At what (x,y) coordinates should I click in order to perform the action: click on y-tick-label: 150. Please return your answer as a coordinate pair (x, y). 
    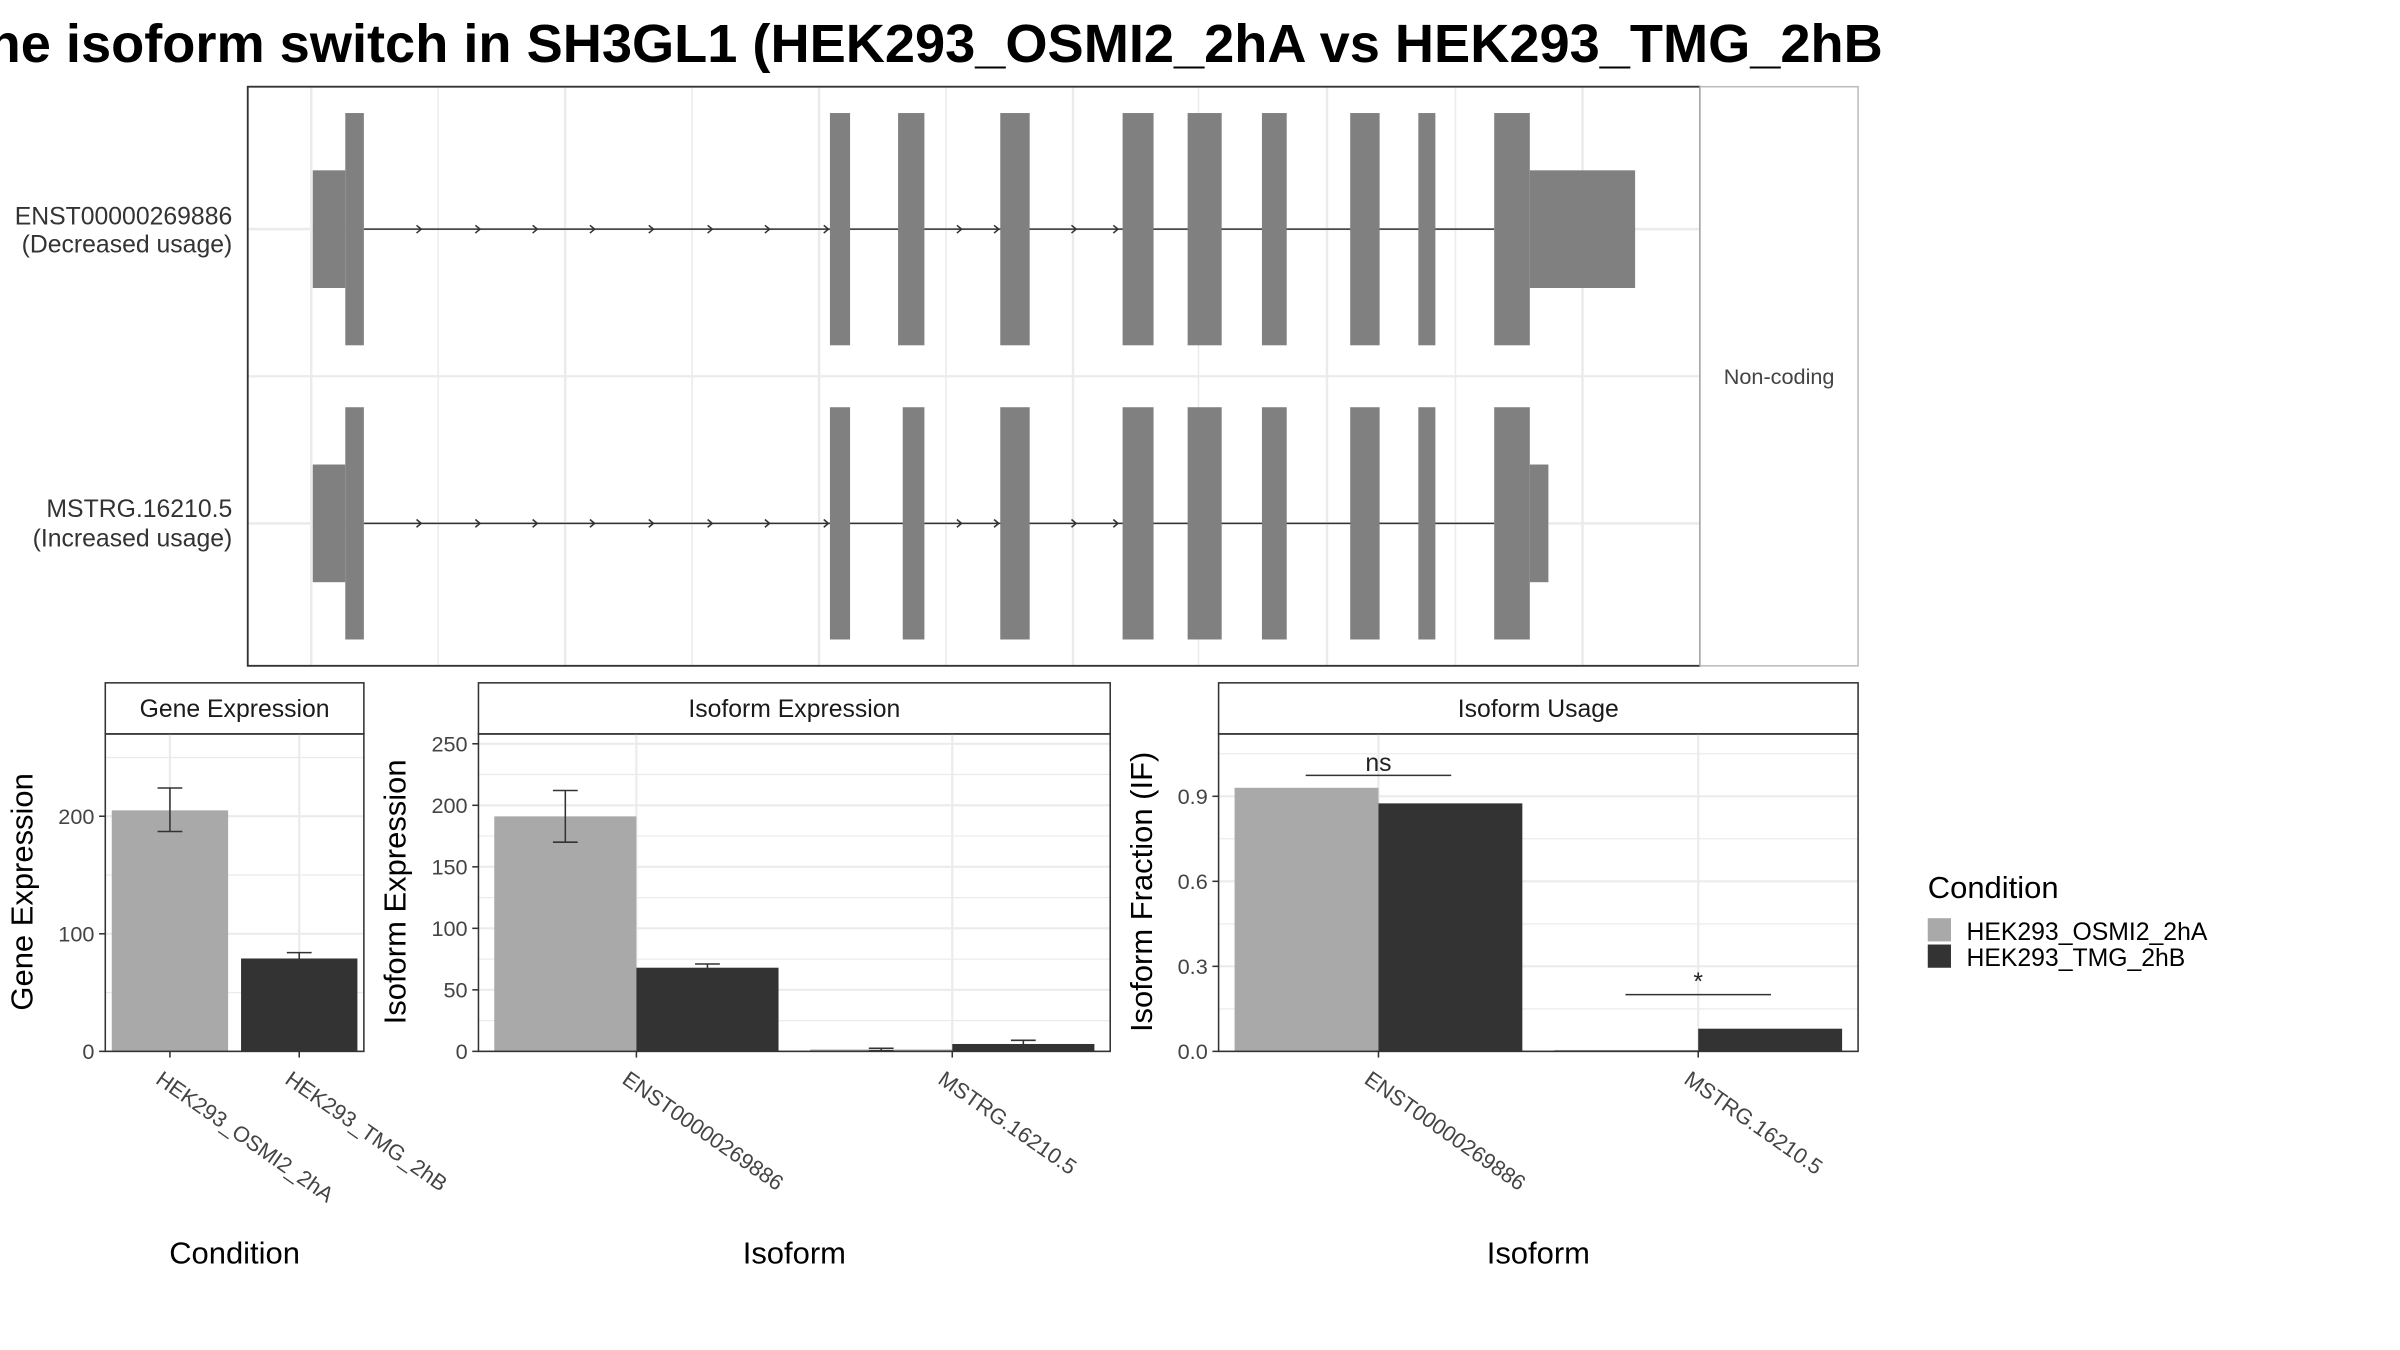
    Looking at the image, I should click on (449, 867).